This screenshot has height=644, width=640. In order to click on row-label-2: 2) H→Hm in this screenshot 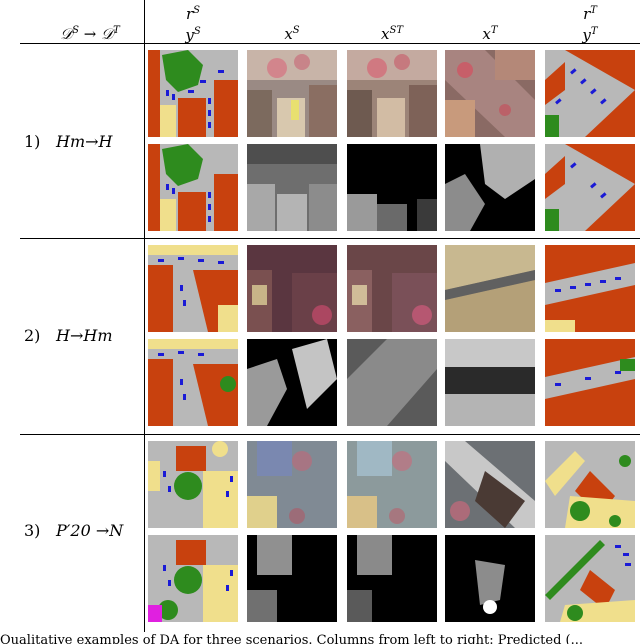, I will do `click(68, 335)`.